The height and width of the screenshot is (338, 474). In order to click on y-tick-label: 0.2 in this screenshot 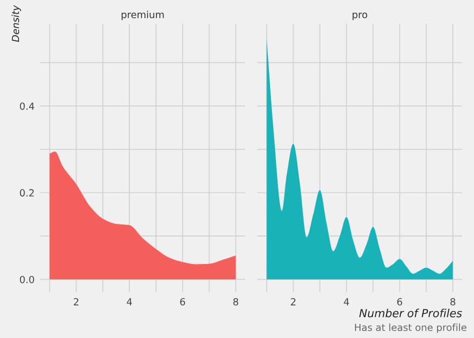, I will do `click(27, 193)`.